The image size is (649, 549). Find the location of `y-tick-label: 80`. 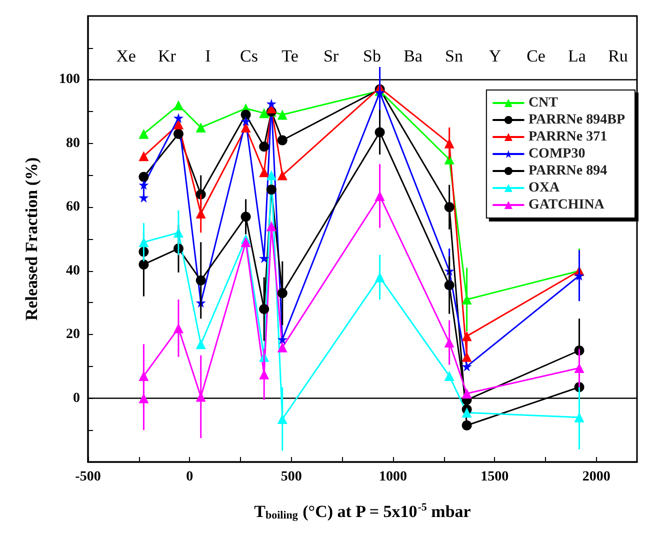

y-tick-label: 80 is located at coordinates (73, 143).